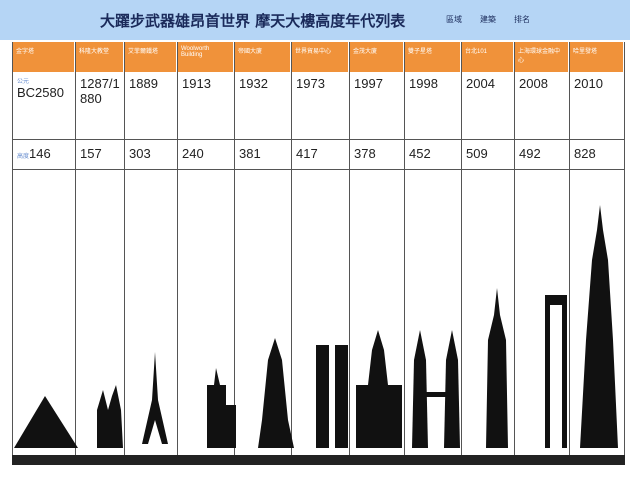 The width and height of the screenshot is (630, 495). Describe the element at coordinates (477, 153) in the screenshot. I see `cell-text: 509` at that location.